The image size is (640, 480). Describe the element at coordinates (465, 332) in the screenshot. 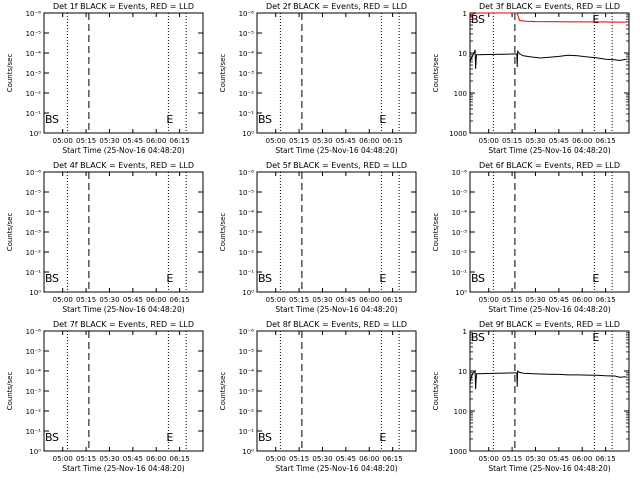

I see `y-tick-label: 1` at that location.